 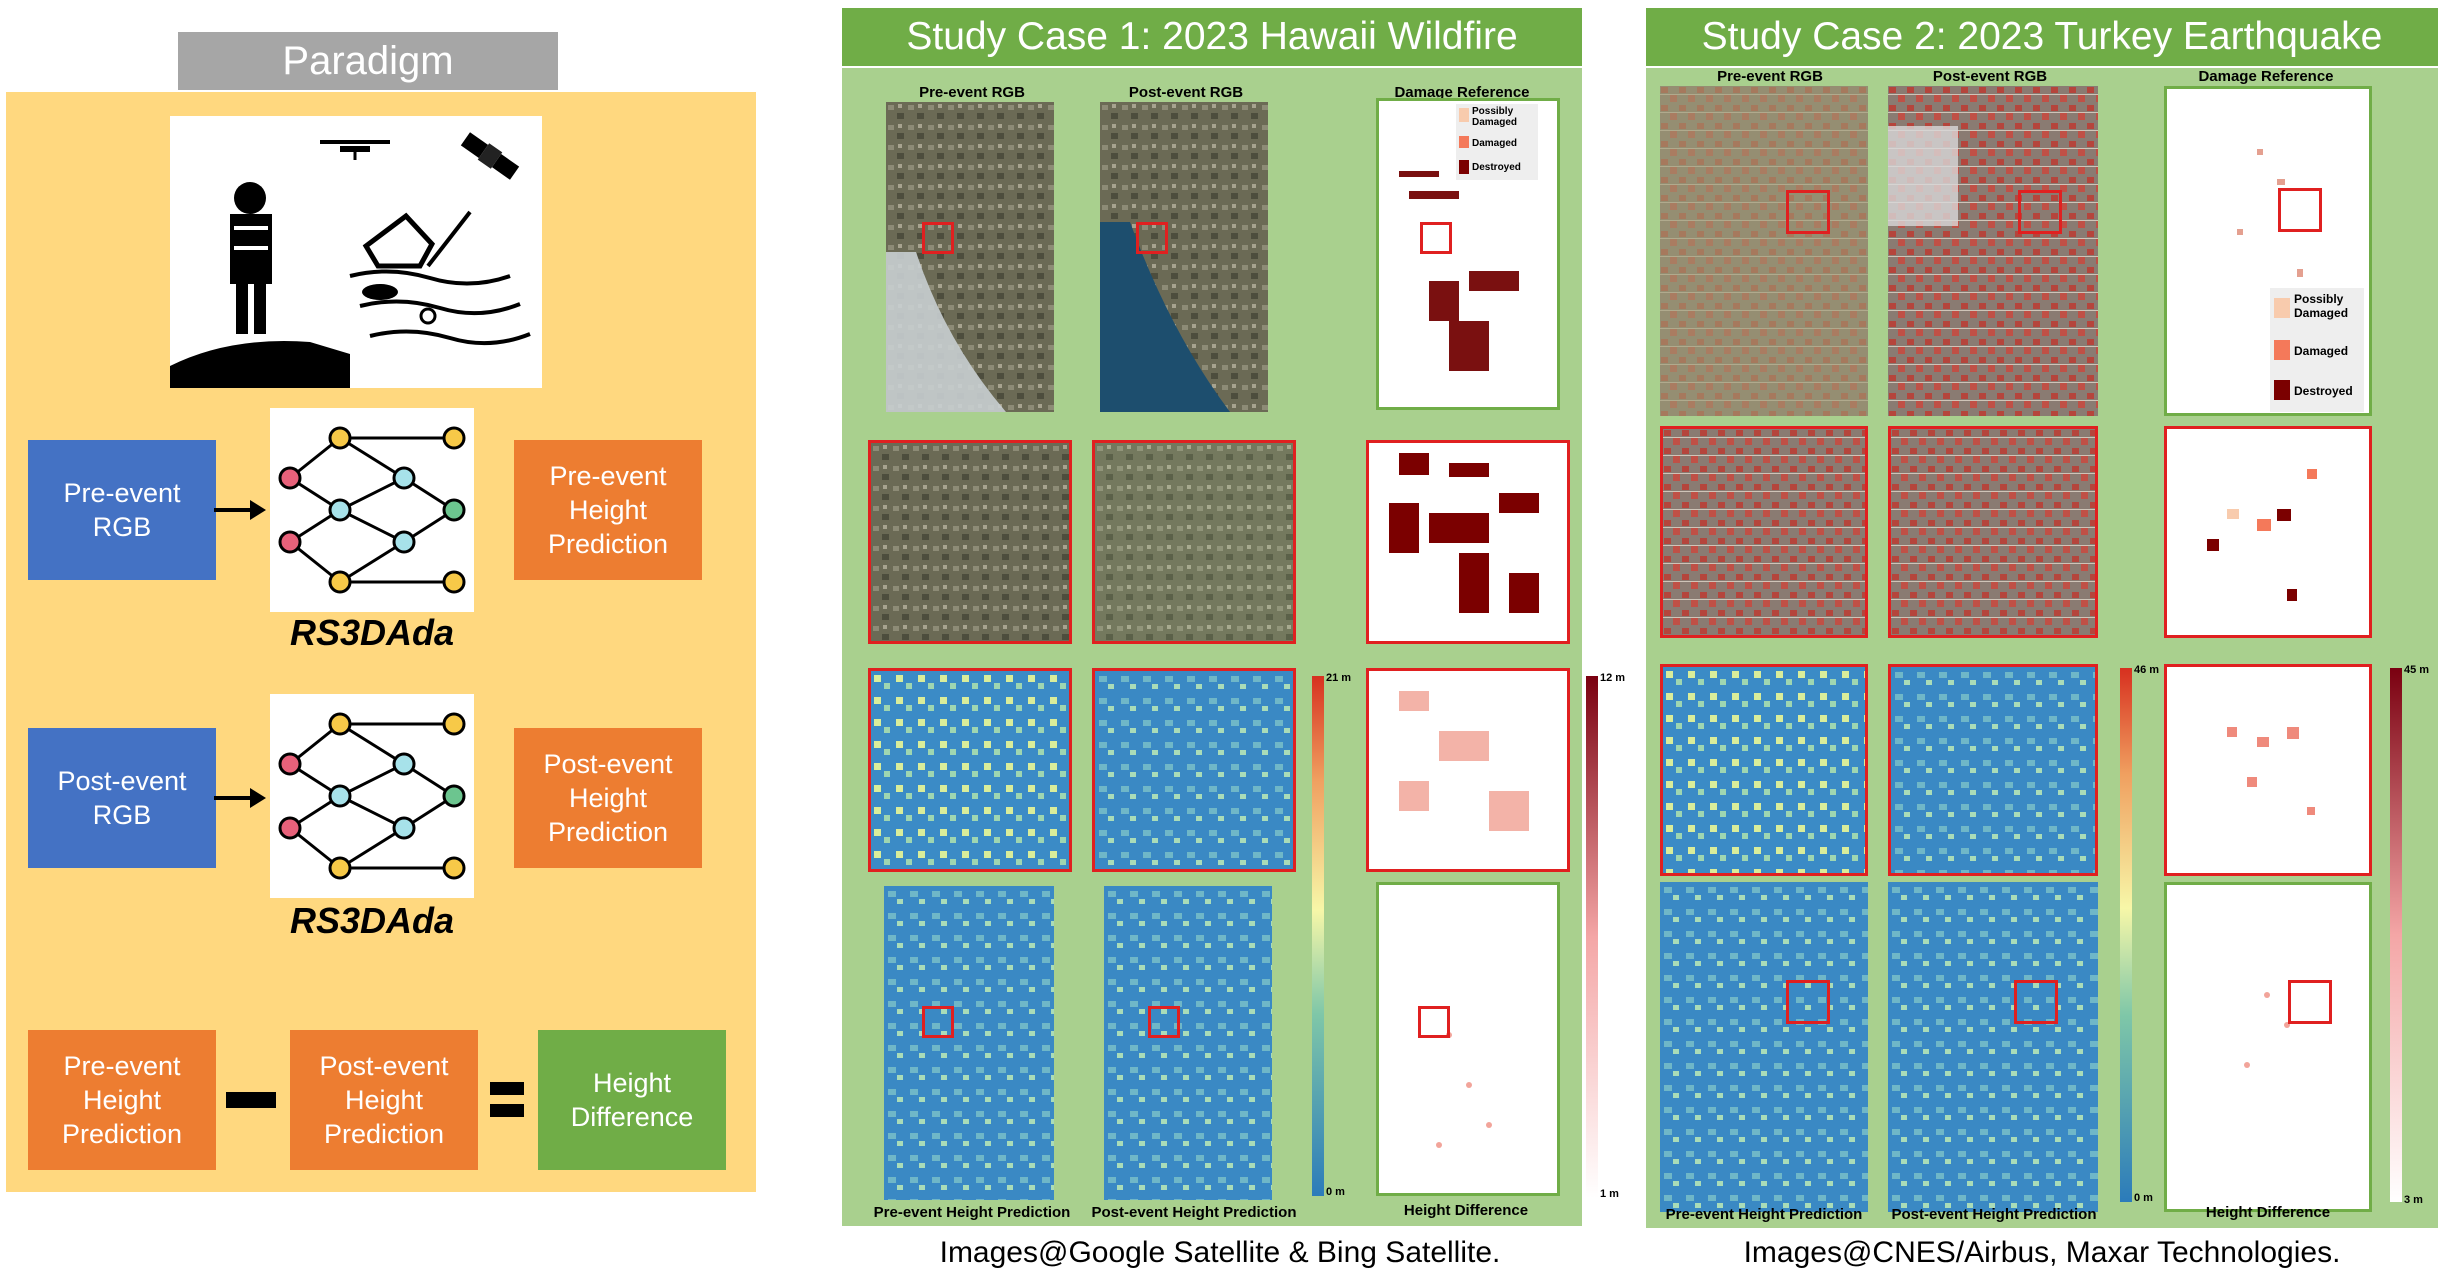 What do you see at coordinates (970, 770) in the screenshot?
I see `case1-pre-height-zoom` at bounding box center [970, 770].